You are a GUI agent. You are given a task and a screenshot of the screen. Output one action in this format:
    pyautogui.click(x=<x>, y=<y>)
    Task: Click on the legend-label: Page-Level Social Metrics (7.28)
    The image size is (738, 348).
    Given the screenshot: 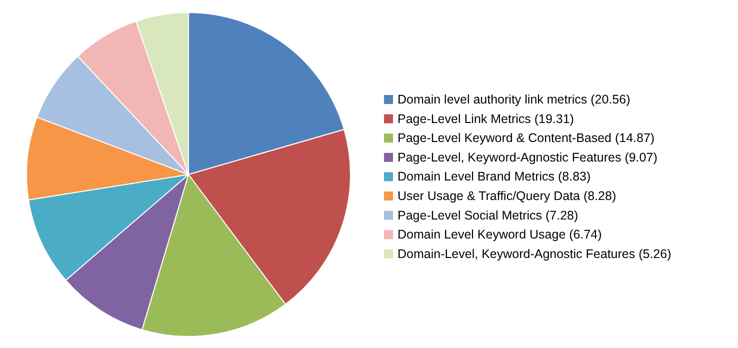 What is the action you would take?
    pyautogui.click(x=488, y=215)
    